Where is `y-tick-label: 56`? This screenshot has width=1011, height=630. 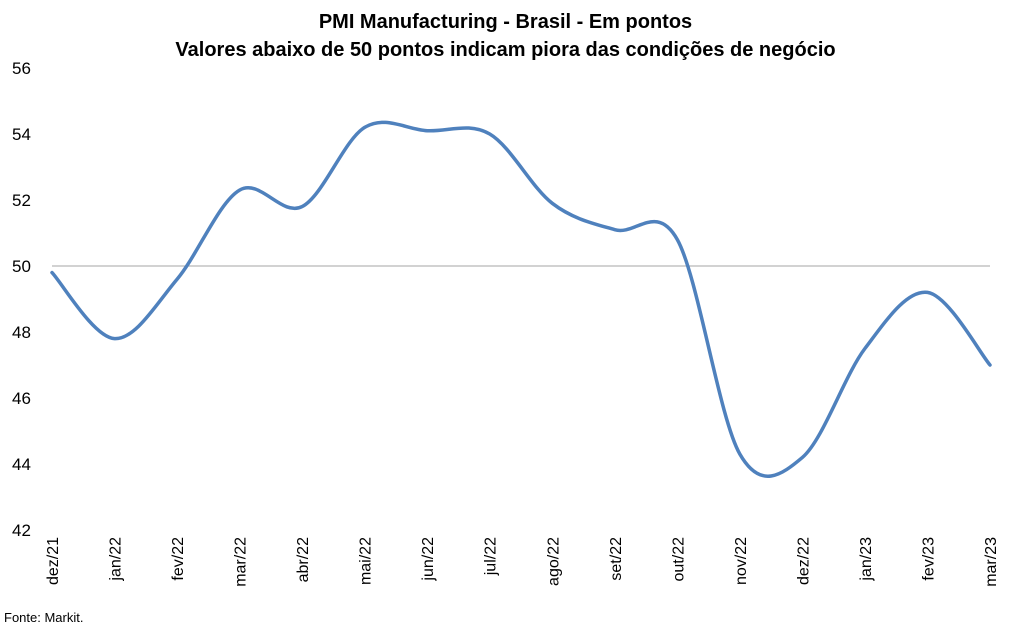 y-tick-label: 56 is located at coordinates (21, 68).